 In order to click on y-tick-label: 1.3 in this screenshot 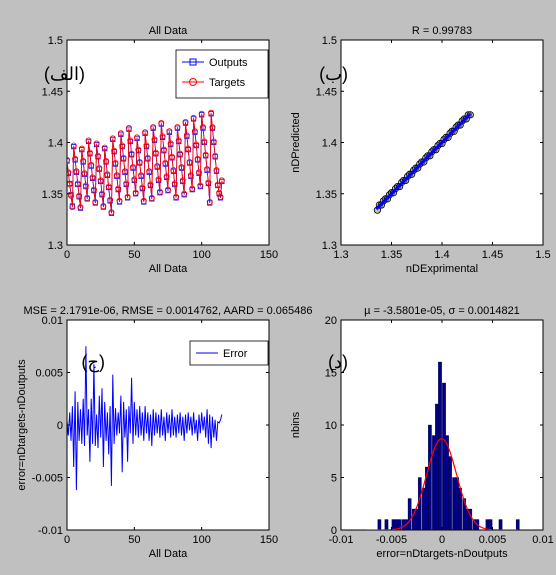, I will do `click(329, 246)`.